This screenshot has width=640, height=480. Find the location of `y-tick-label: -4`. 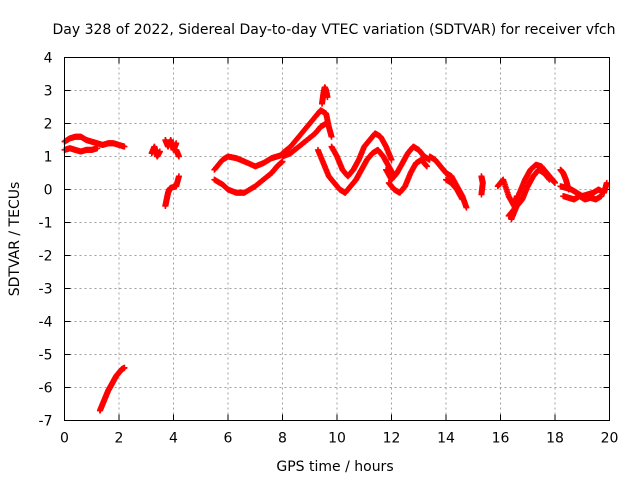

y-tick-label: -4 is located at coordinates (46, 323).